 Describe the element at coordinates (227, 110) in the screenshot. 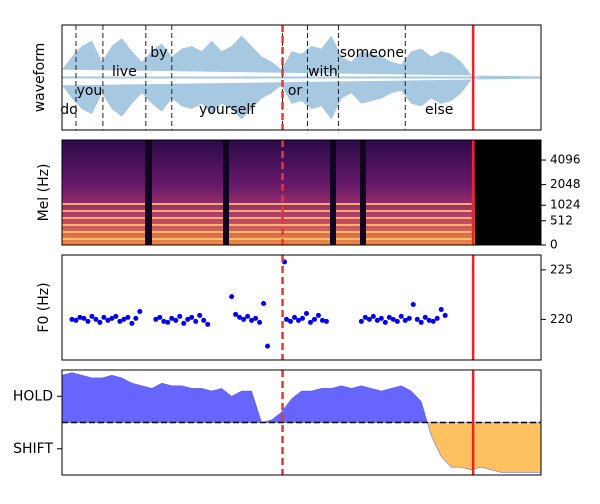

I see `word-label: yourself` at that location.